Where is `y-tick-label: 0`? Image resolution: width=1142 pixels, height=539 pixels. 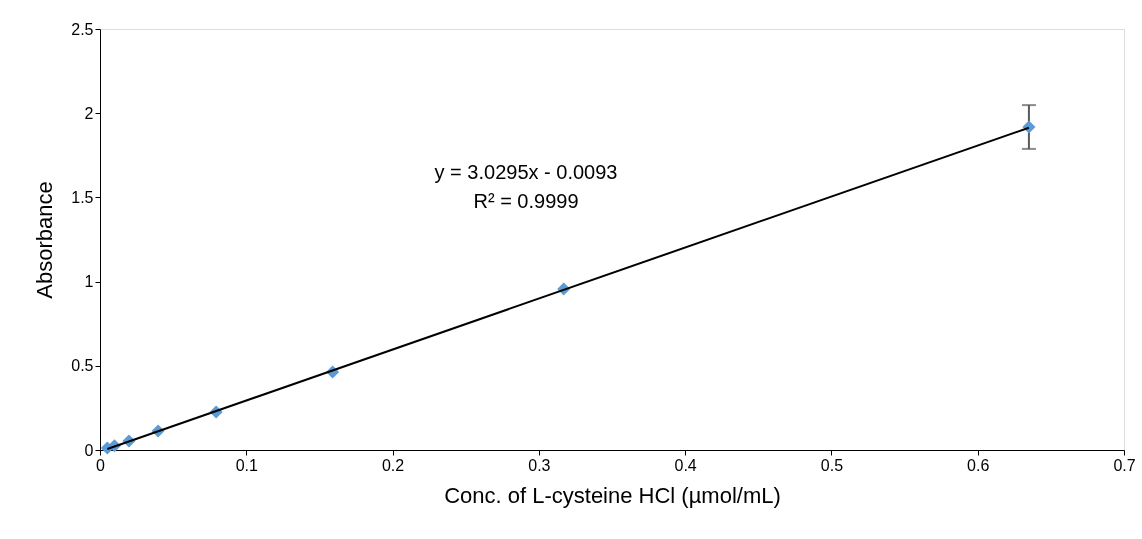
y-tick-label: 0 is located at coordinates (89, 450).